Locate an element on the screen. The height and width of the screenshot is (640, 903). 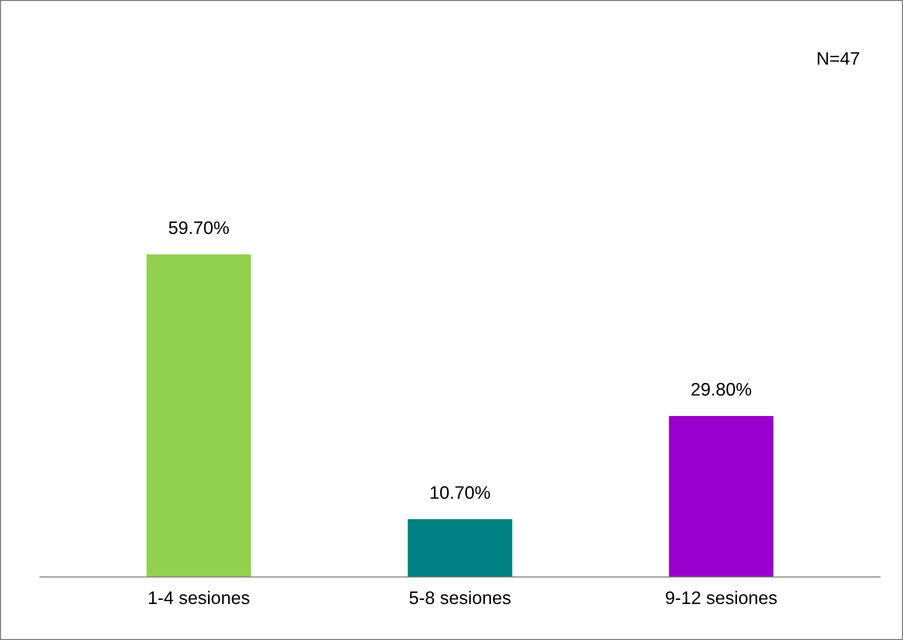
x-tick-label: 9-12 sesiones is located at coordinates (721, 597).